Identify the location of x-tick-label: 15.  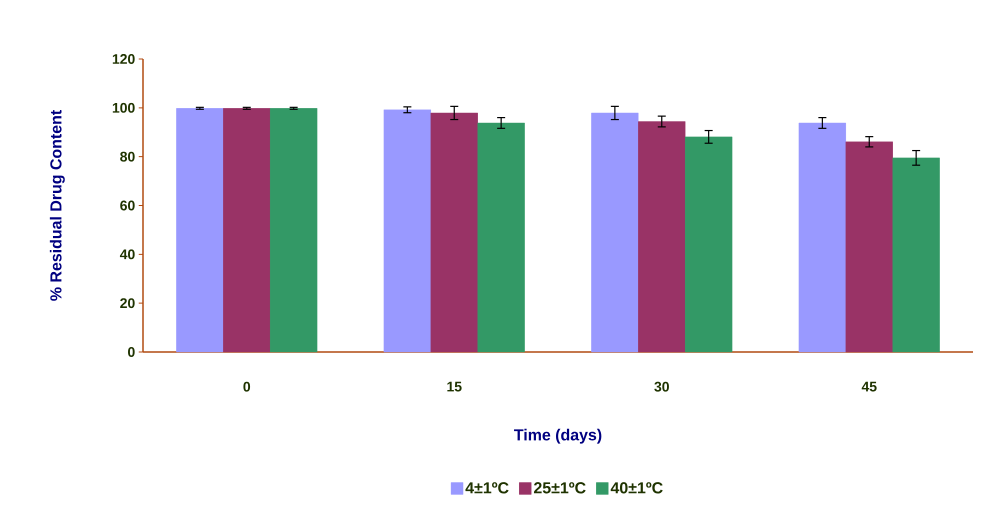
(454, 387).